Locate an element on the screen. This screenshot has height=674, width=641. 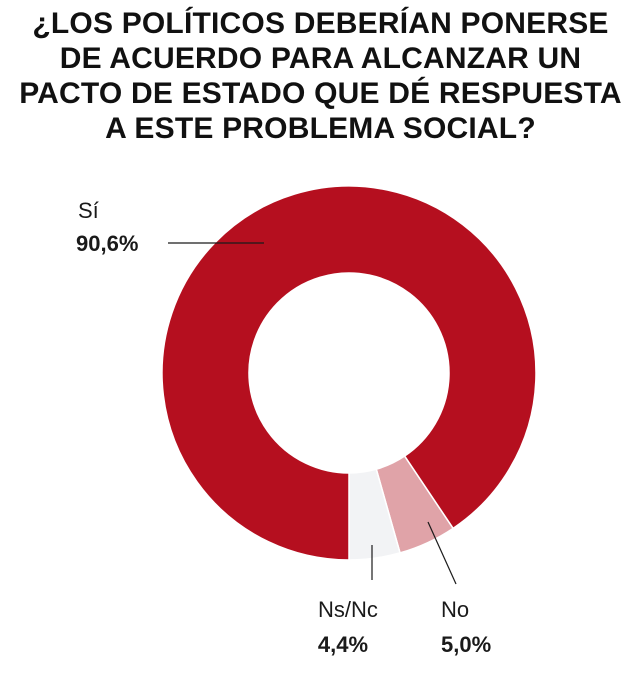
label-si-value: 90,6% is located at coordinates (107, 243).